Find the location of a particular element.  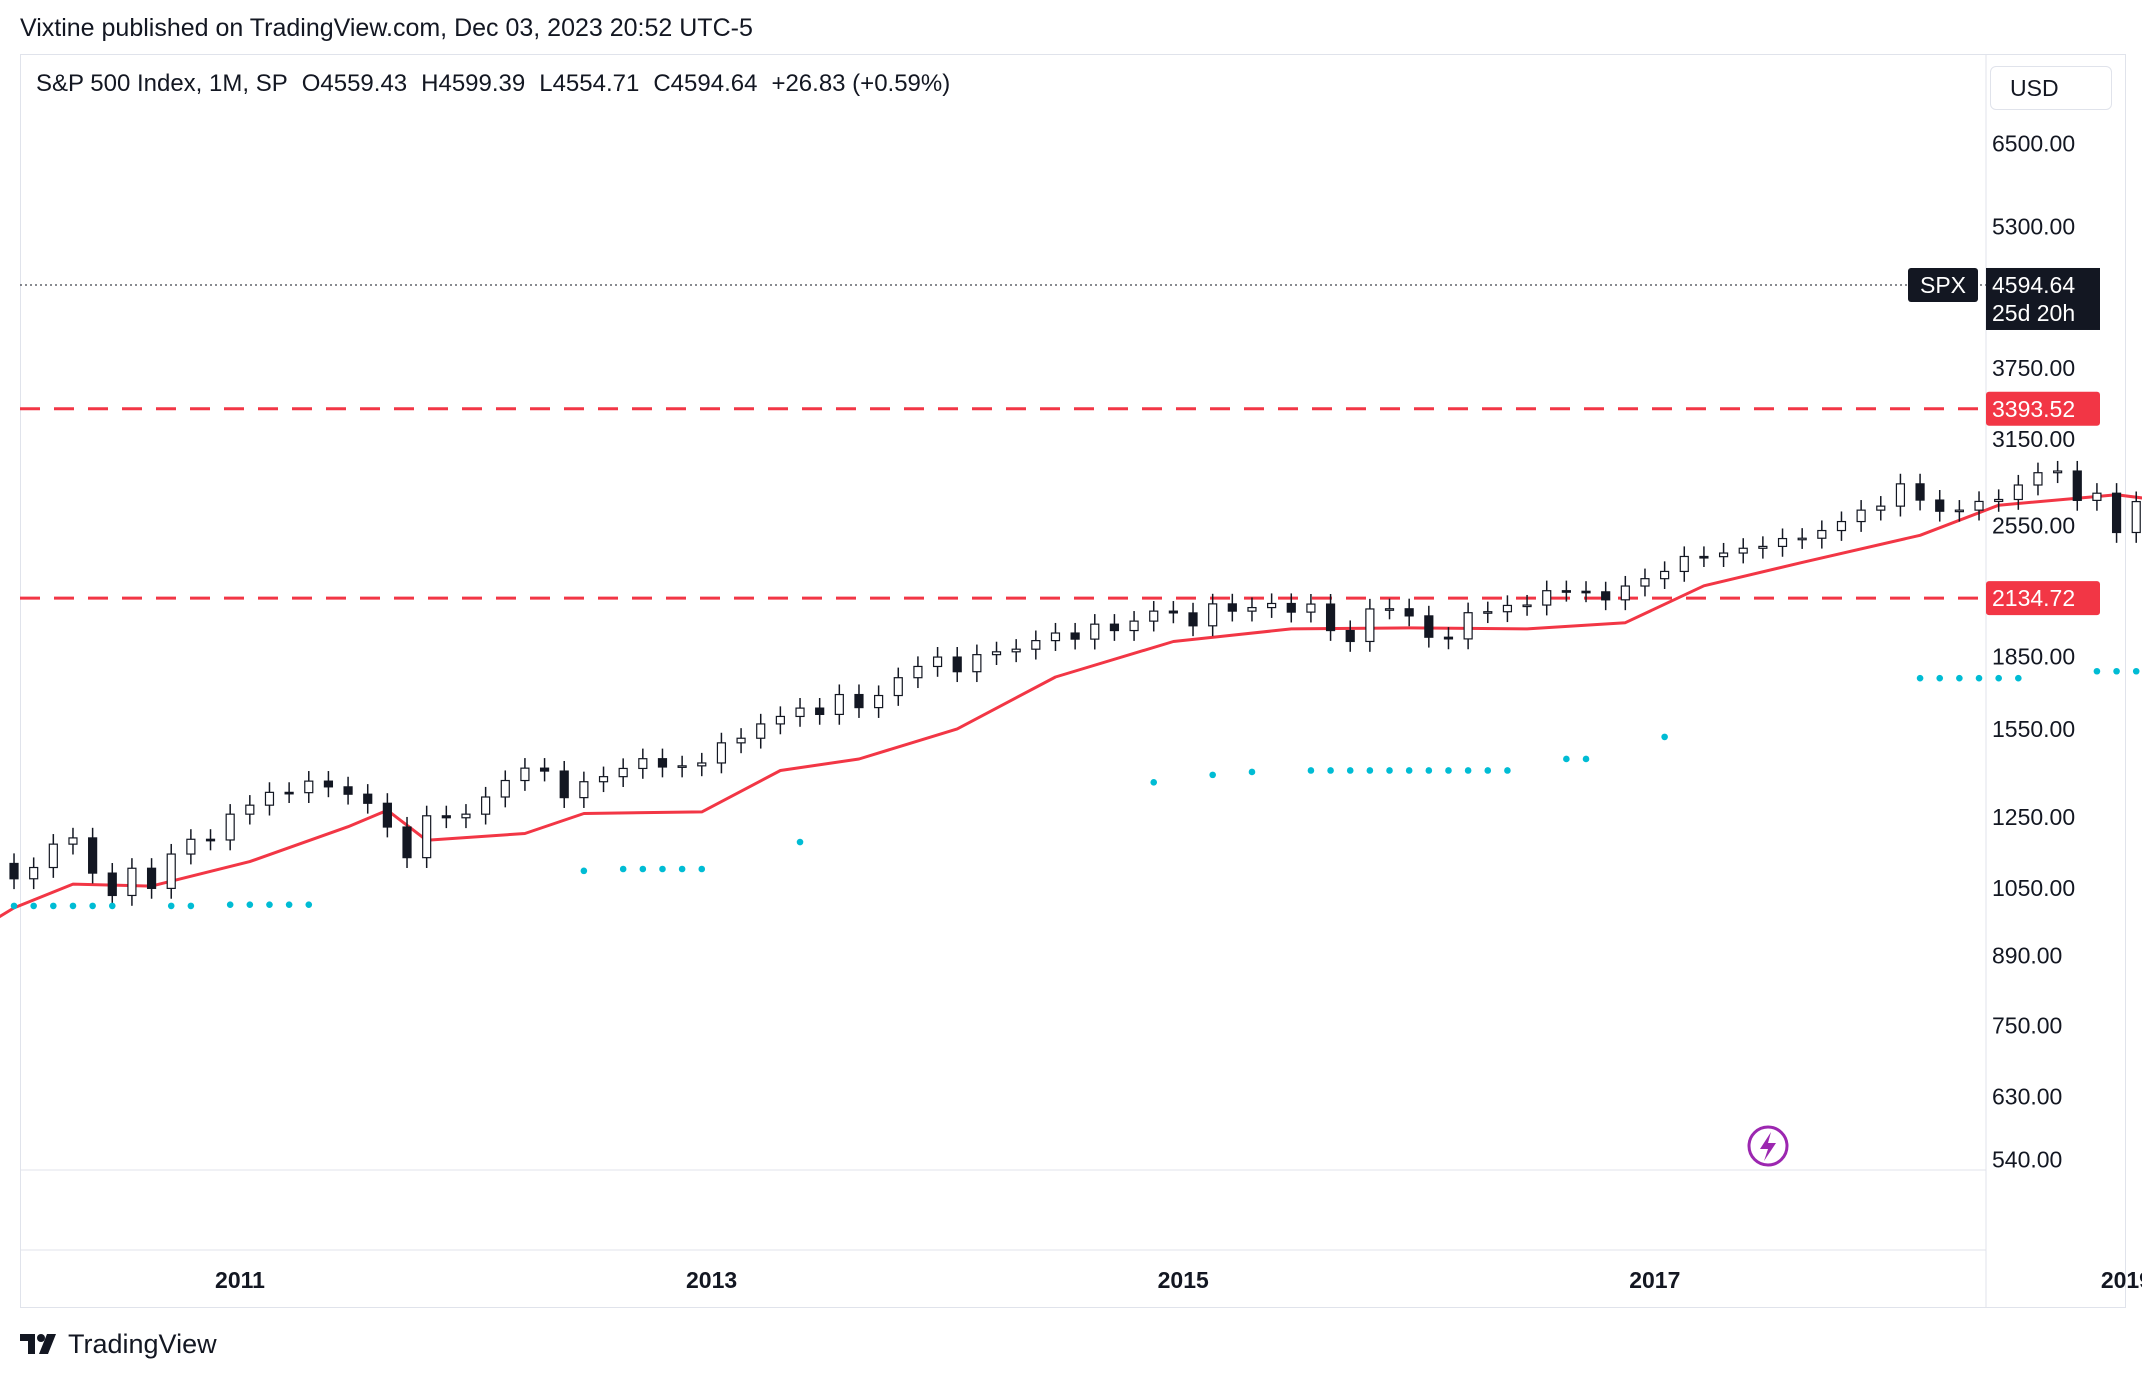

price-tick-label: 5300.00 is located at coordinates (2033, 227).